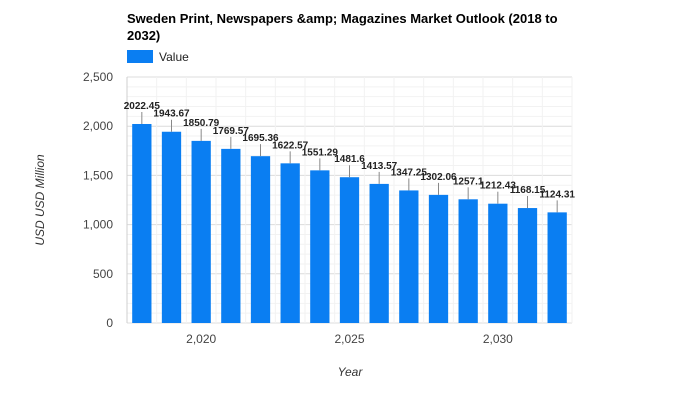 This screenshot has width=700, height=400. What do you see at coordinates (498, 339) in the screenshot?
I see `x-tick-label: 2,030` at bounding box center [498, 339].